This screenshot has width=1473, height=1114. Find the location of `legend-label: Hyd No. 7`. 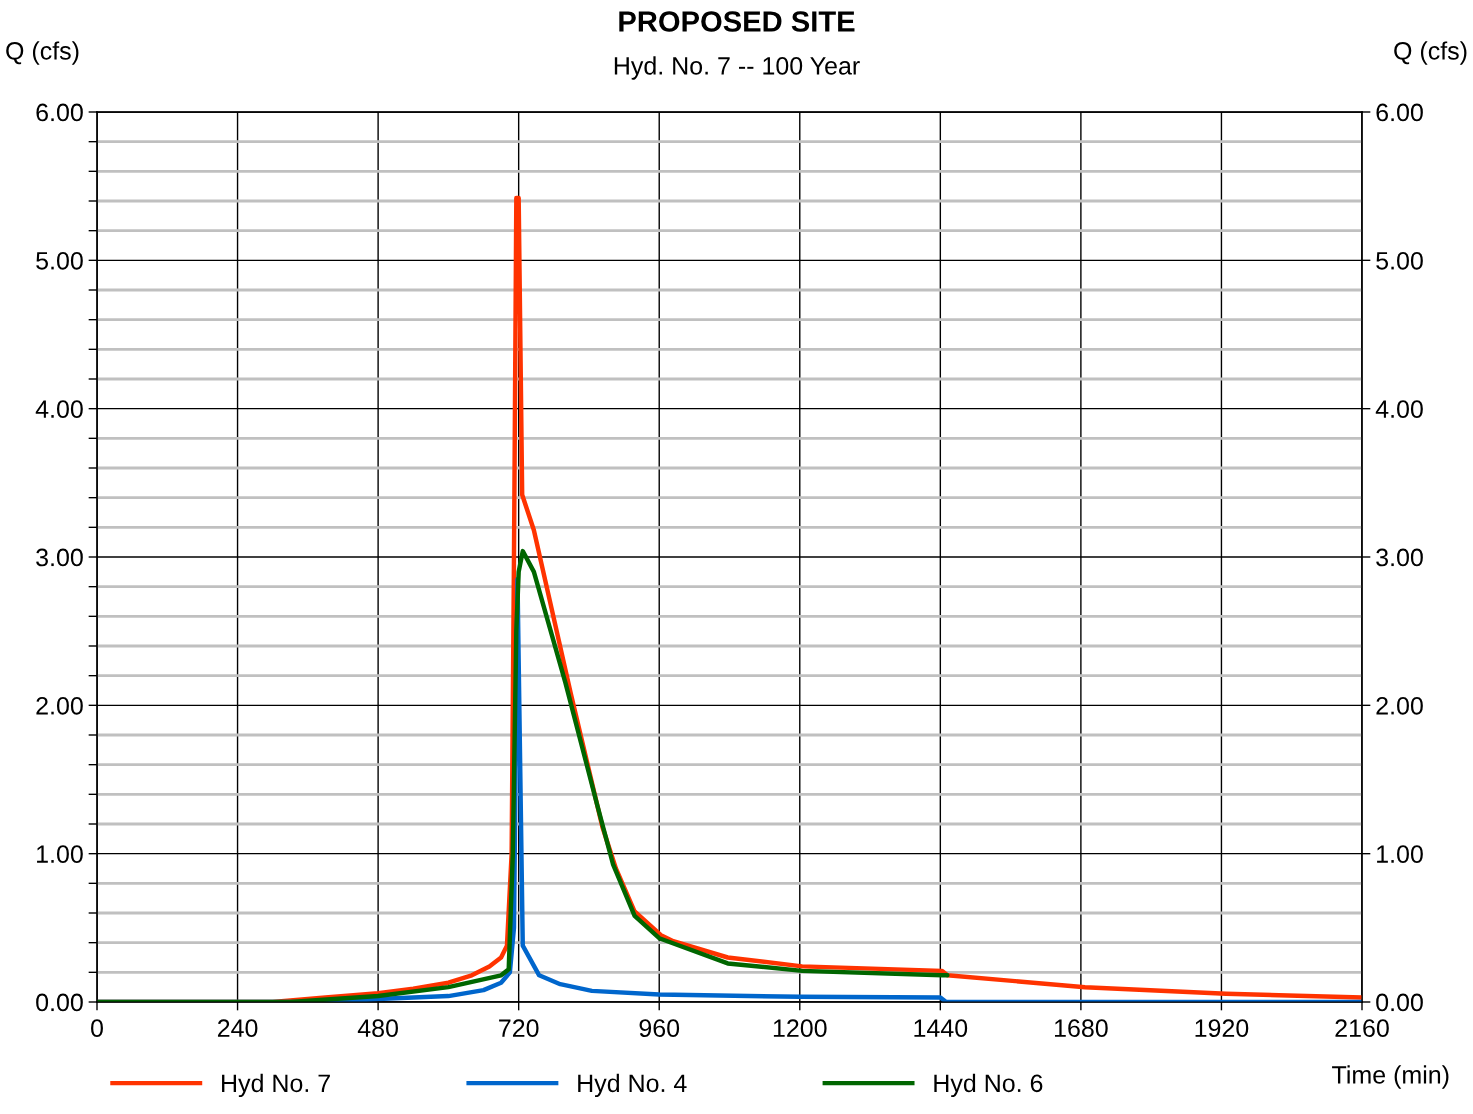

legend-label: Hyd No. 7 is located at coordinates (276, 1085).